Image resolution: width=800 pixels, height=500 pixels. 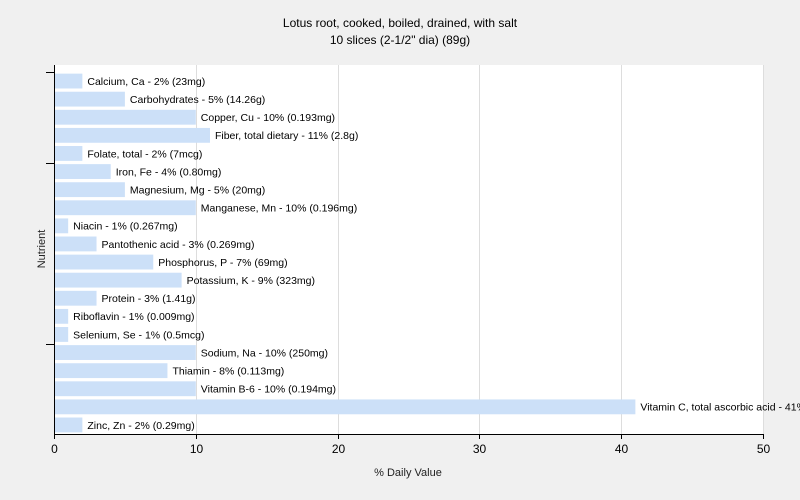 What do you see at coordinates (222, 263) in the screenshot?
I see `bar-label: Phosphorus, P - 7% (69mg)` at bounding box center [222, 263].